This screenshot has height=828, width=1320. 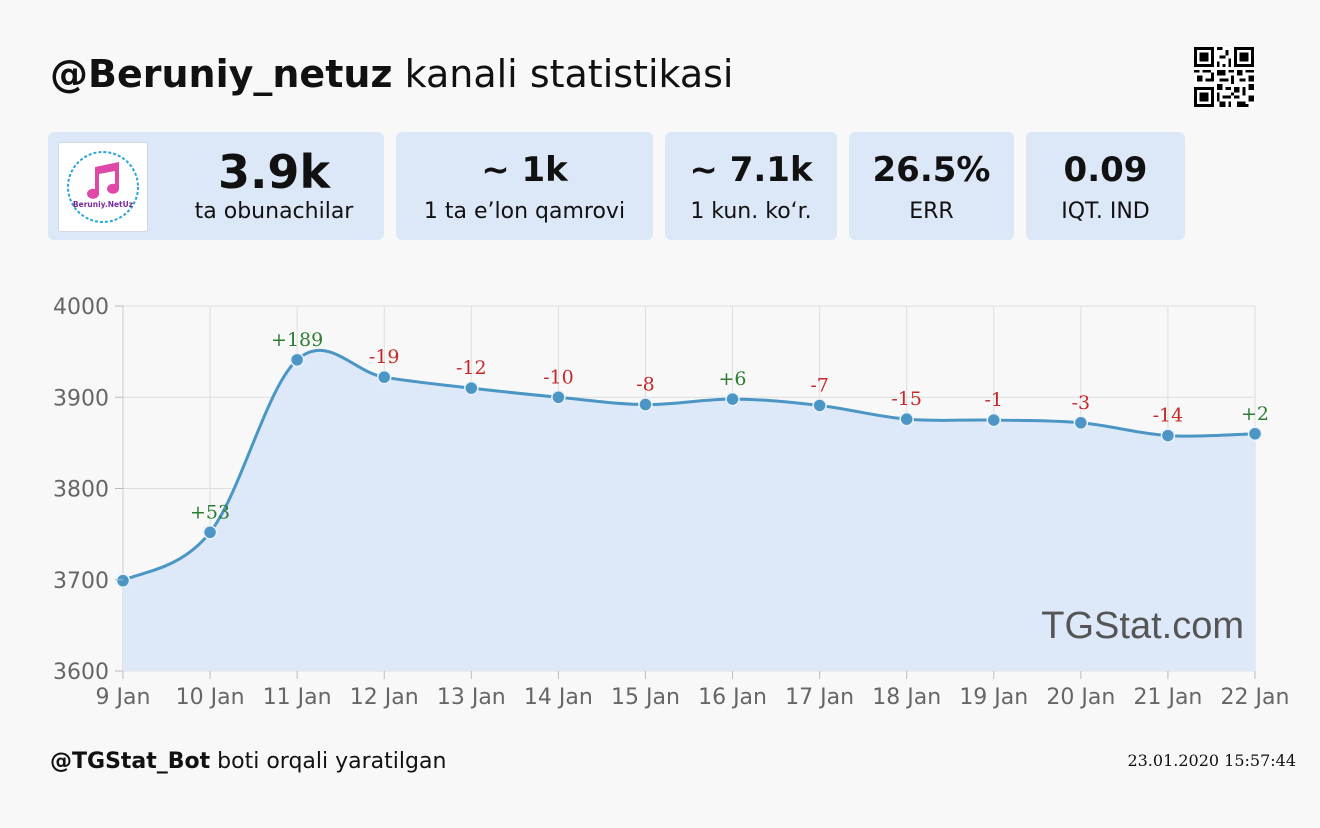 What do you see at coordinates (81, 398) in the screenshot?
I see `y-tick-label: 3900` at bounding box center [81, 398].